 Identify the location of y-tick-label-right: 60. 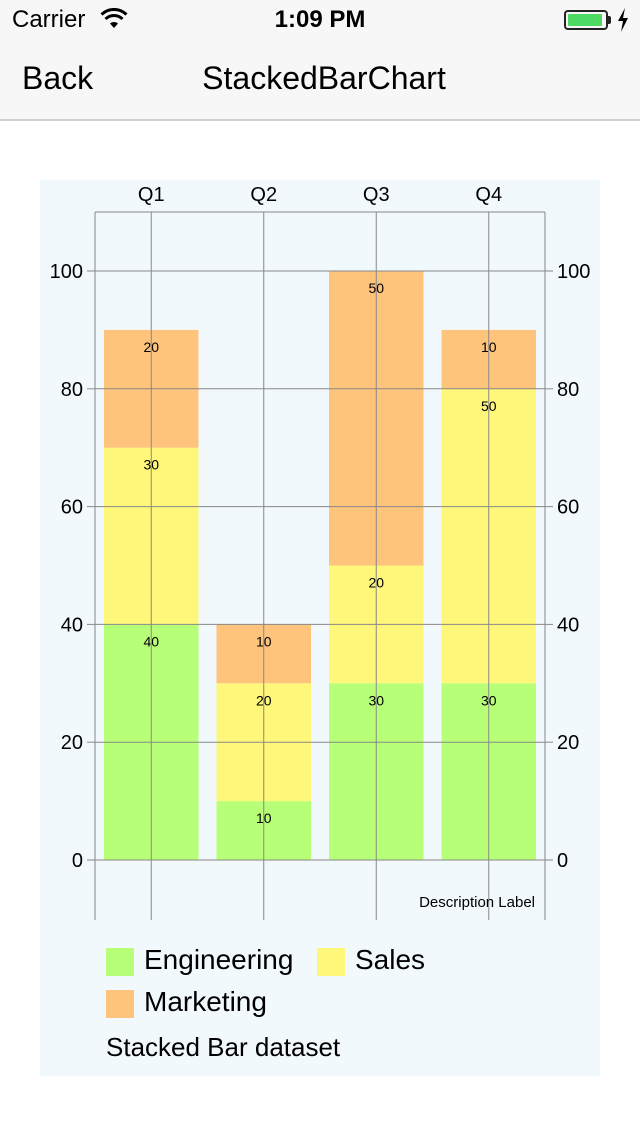
(568, 508).